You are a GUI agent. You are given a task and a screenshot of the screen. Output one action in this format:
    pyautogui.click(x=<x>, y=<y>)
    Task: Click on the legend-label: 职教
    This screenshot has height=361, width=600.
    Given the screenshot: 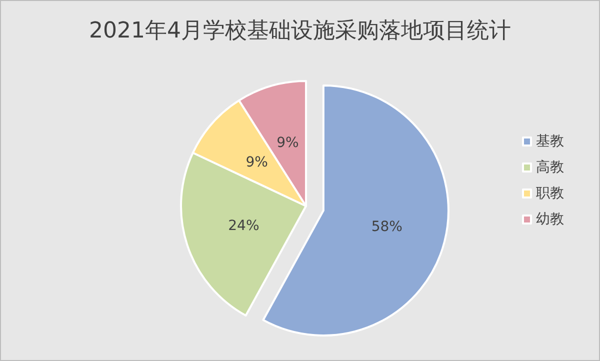 What is the action you would take?
    pyautogui.click(x=550, y=194)
    